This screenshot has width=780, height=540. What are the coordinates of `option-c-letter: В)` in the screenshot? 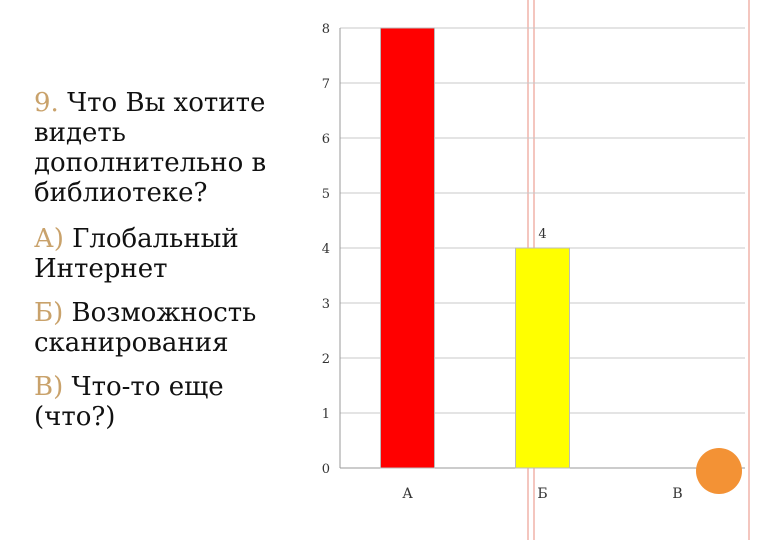 It's located at (49, 387).